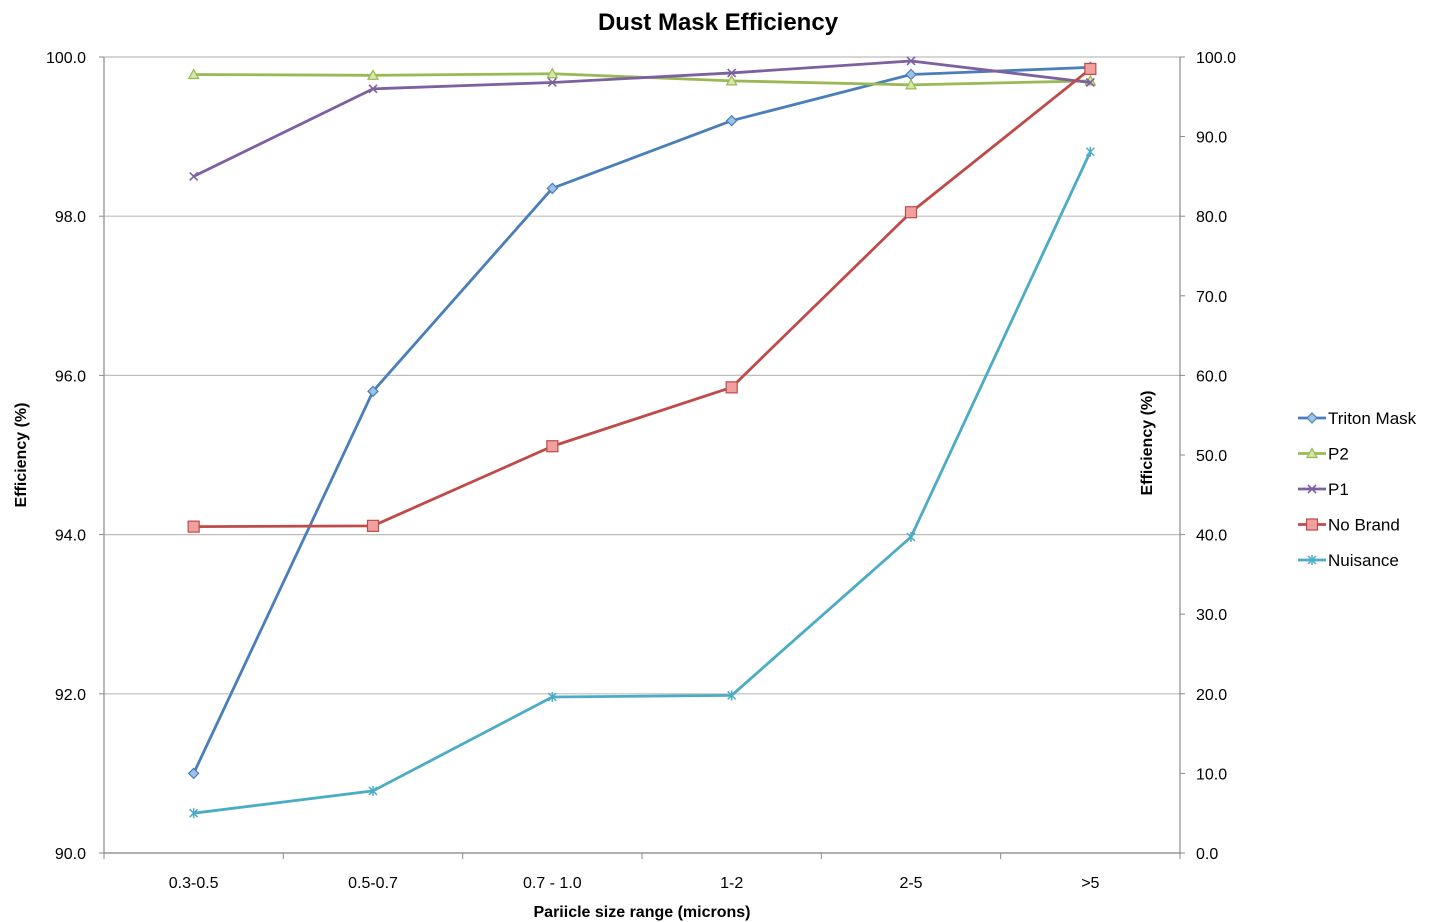  I want to click on y-right-axis-label: Efficiency (%), so click(1147, 443).